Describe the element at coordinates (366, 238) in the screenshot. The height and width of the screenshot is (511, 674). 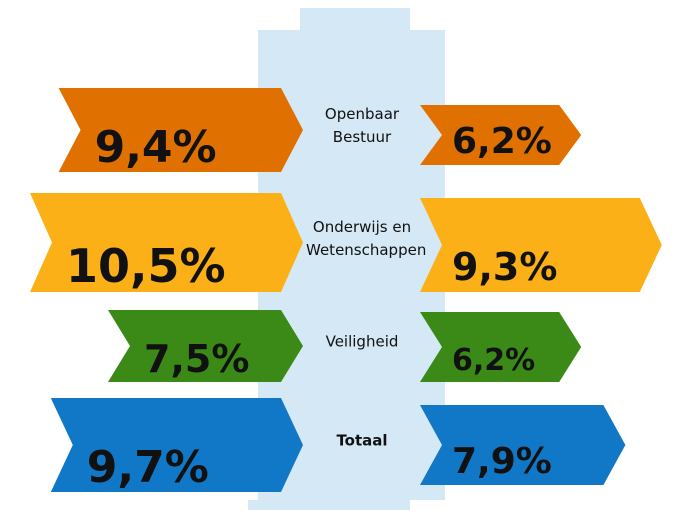
I see `category-label: Onderwijs en Wetenschappen` at that location.